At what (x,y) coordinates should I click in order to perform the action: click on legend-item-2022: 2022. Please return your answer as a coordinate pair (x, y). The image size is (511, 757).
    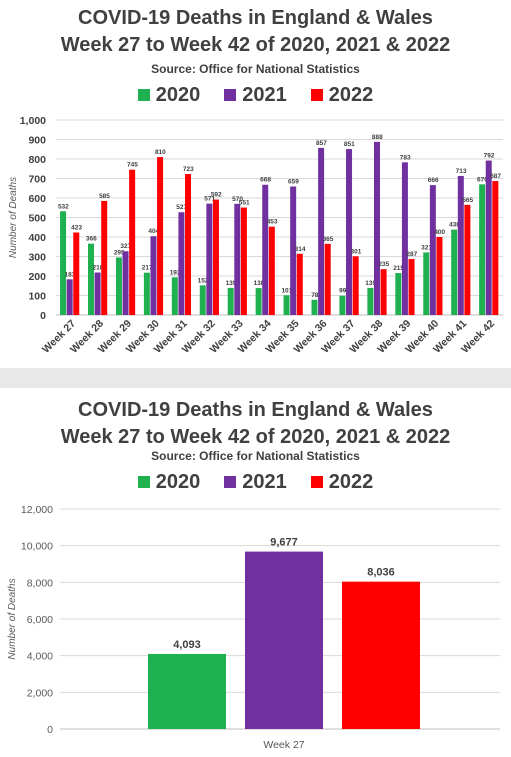
    Looking at the image, I should click on (341, 482).